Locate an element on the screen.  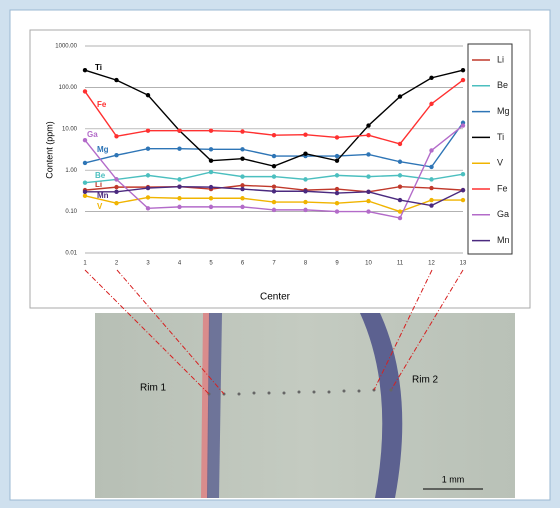
series-label: Be is located at coordinates (100, 175).